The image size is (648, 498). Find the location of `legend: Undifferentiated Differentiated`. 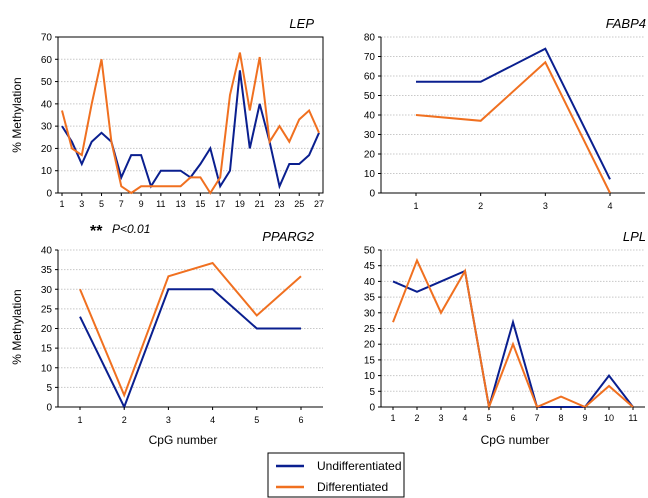

legend: Undifferentiated Differentiated is located at coordinates (336, 475).